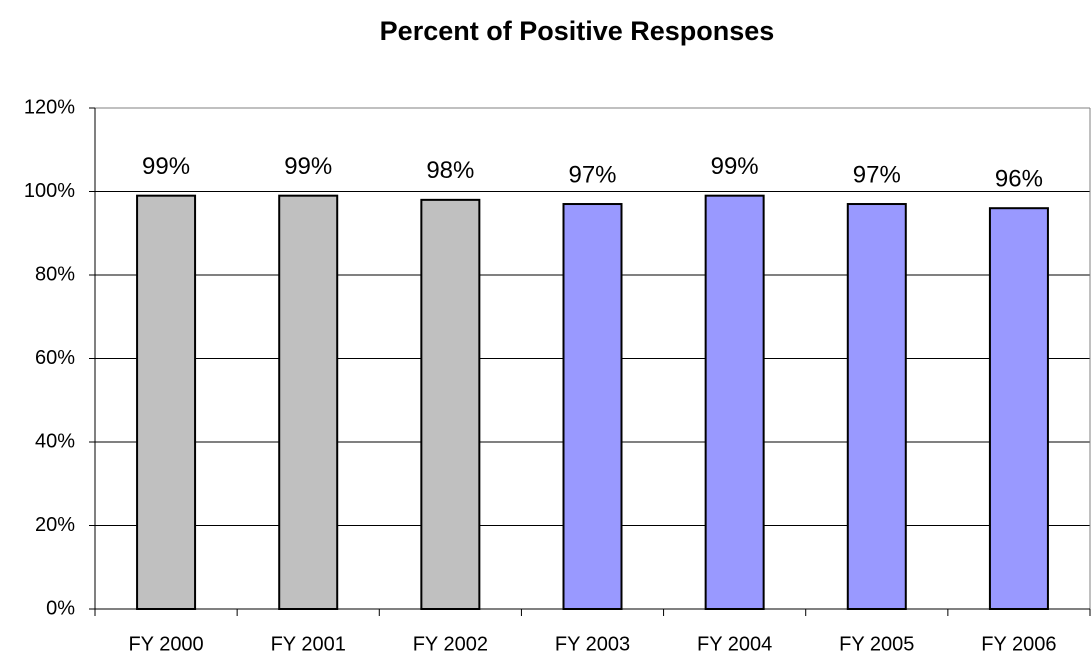 This screenshot has width=1092, height=660. What do you see at coordinates (592, 644) in the screenshot?
I see `x-tick-label: FY 2003` at bounding box center [592, 644].